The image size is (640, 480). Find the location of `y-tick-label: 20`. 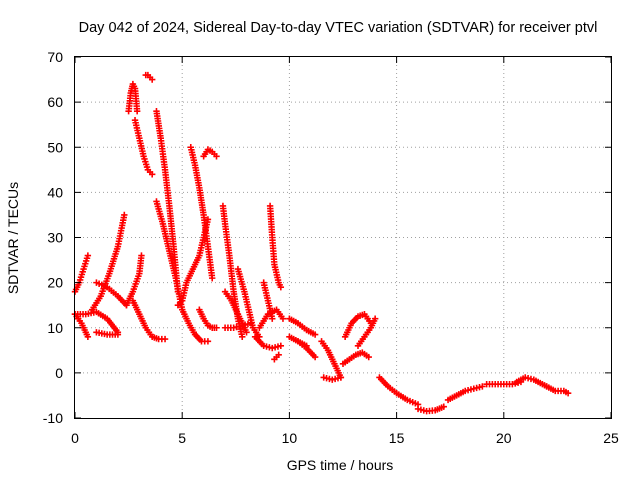

y-tick-label: 20 is located at coordinates (55, 283).